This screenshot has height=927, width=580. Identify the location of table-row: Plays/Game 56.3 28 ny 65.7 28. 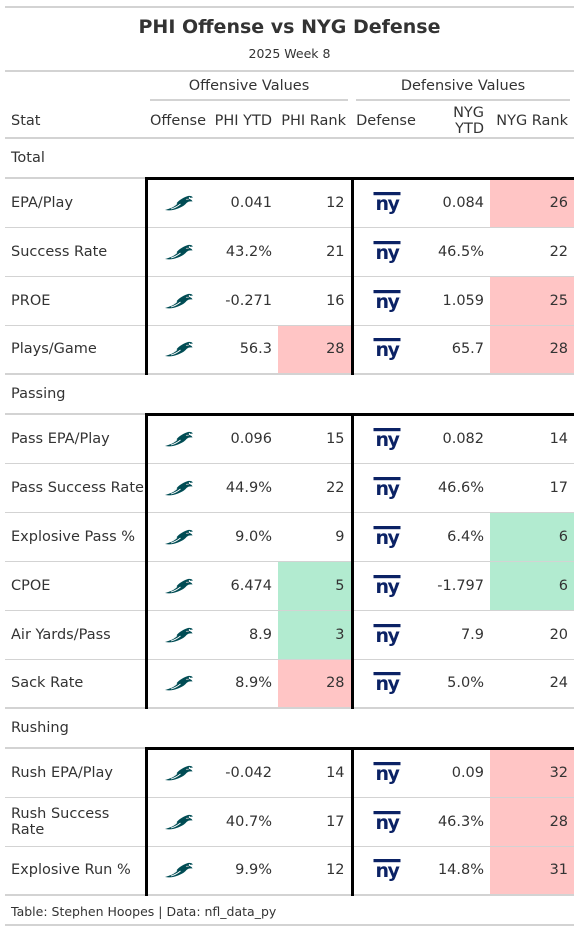
(290, 350).